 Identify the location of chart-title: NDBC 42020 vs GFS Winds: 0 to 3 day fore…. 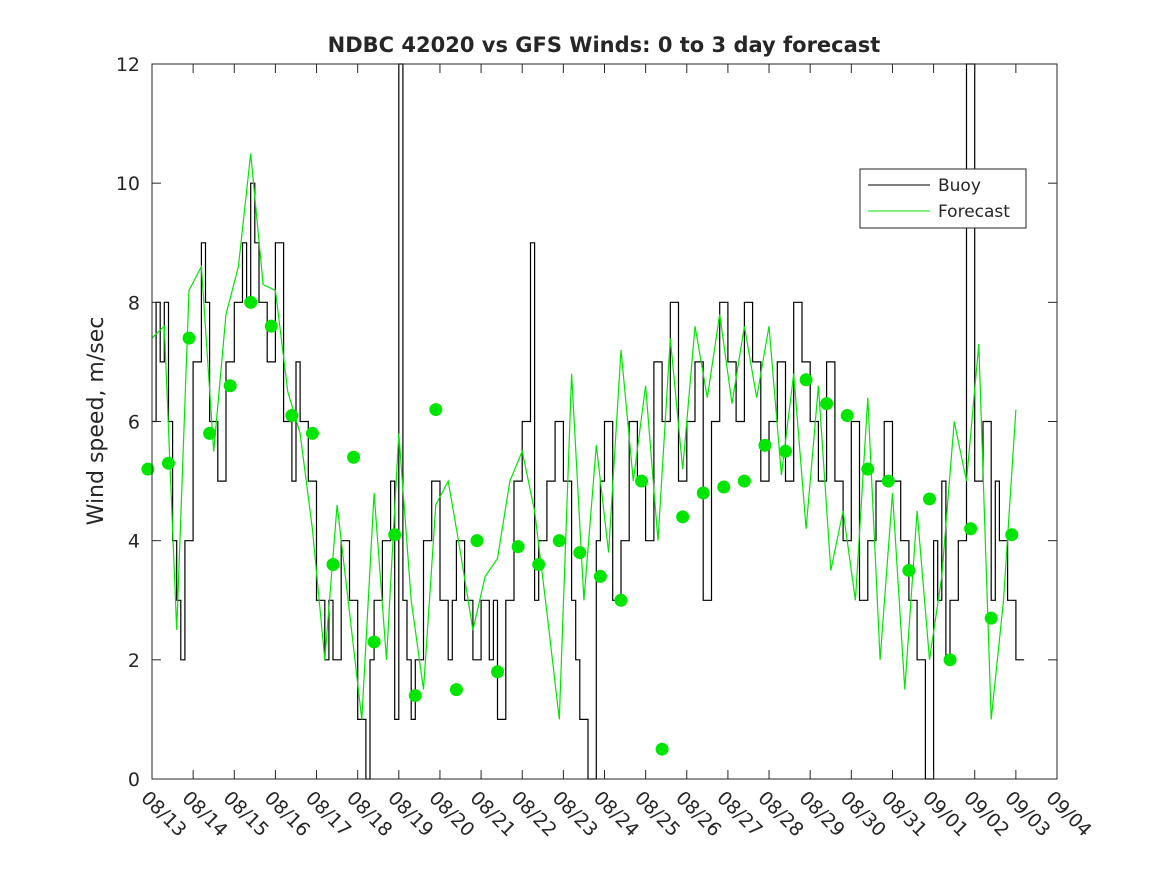
(604, 45).